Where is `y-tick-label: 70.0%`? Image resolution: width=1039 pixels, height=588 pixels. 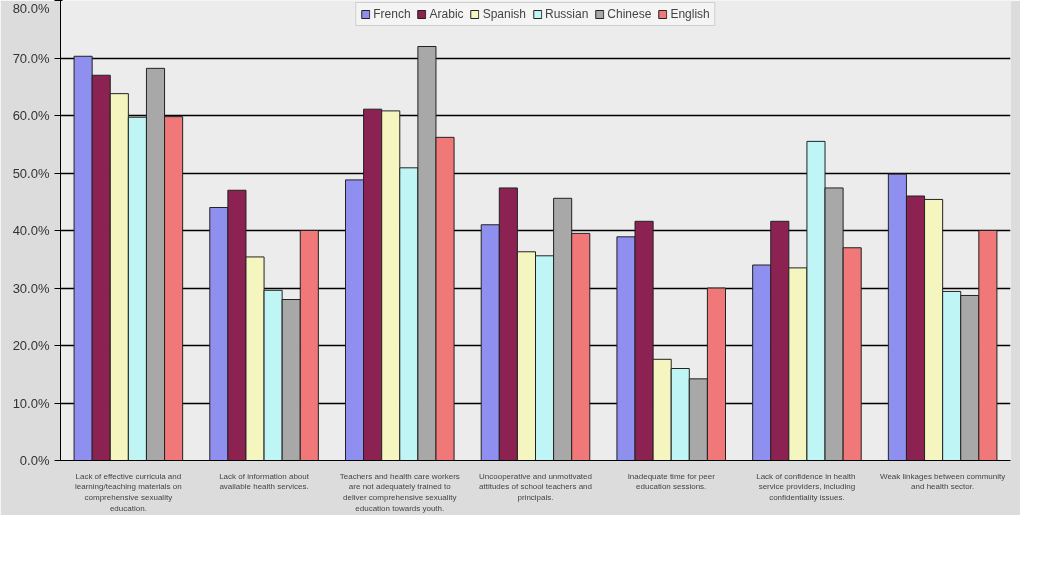
y-tick-label: 70.0% is located at coordinates (31, 58).